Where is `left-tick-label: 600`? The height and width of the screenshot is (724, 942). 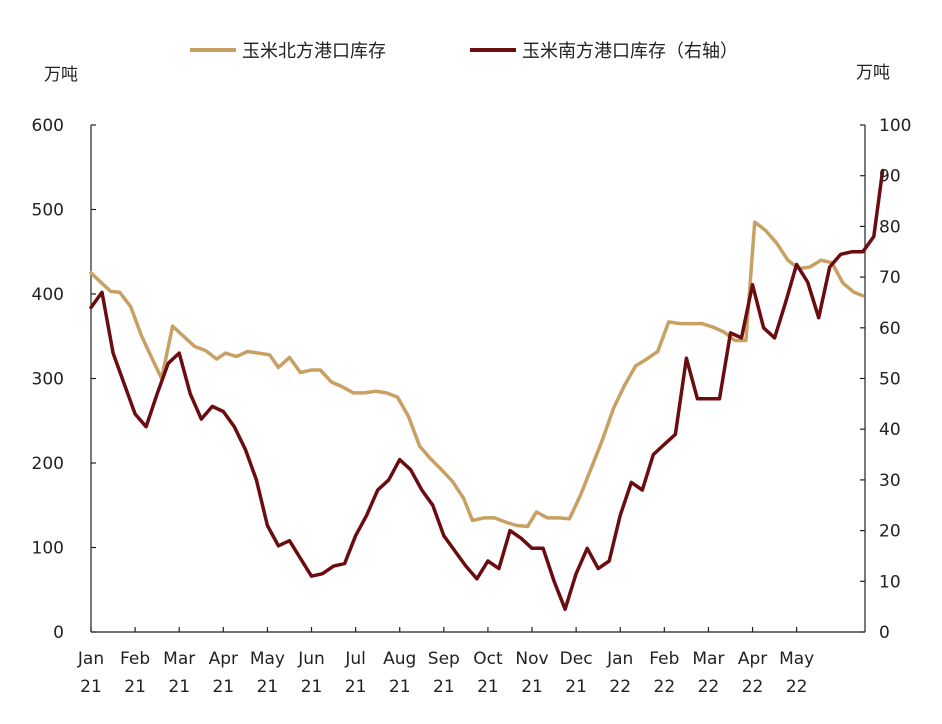
left-tick-label: 600 is located at coordinates (48, 126).